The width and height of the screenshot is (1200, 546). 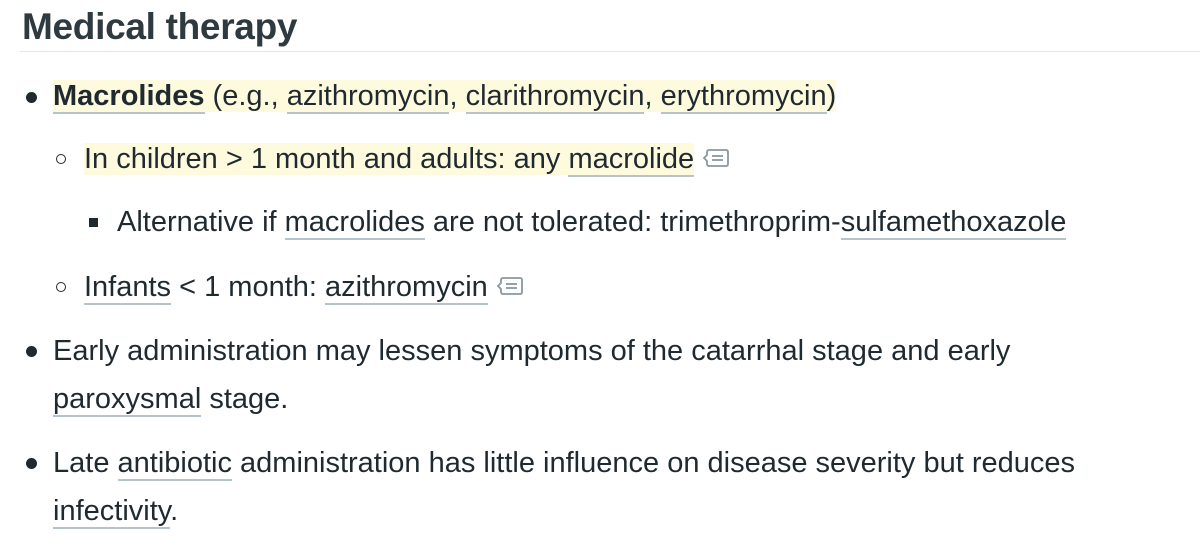 What do you see at coordinates (743, 97) in the screenshot?
I see `link-erythromycin: erythromycin` at bounding box center [743, 97].